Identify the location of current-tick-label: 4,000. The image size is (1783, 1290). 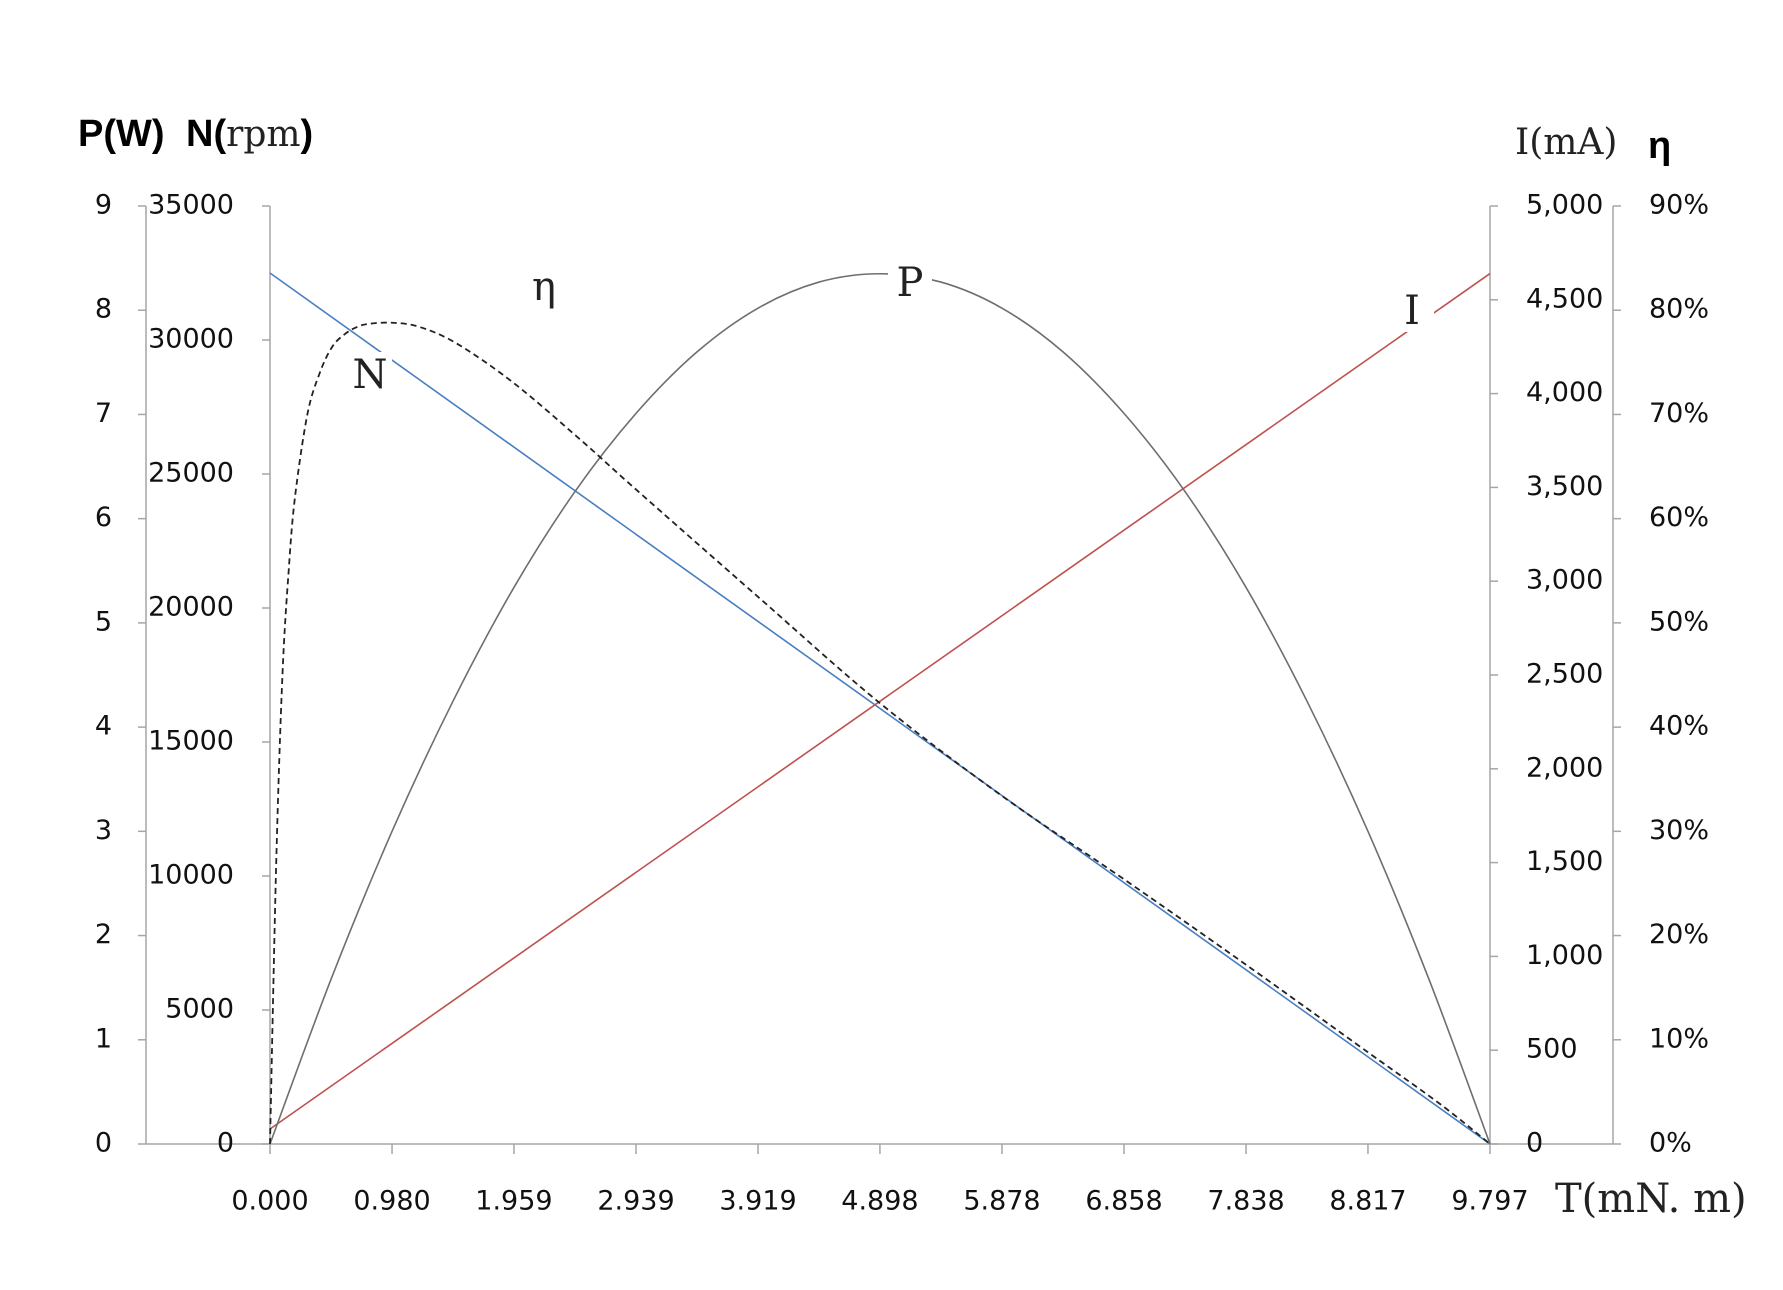
(1564, 392).